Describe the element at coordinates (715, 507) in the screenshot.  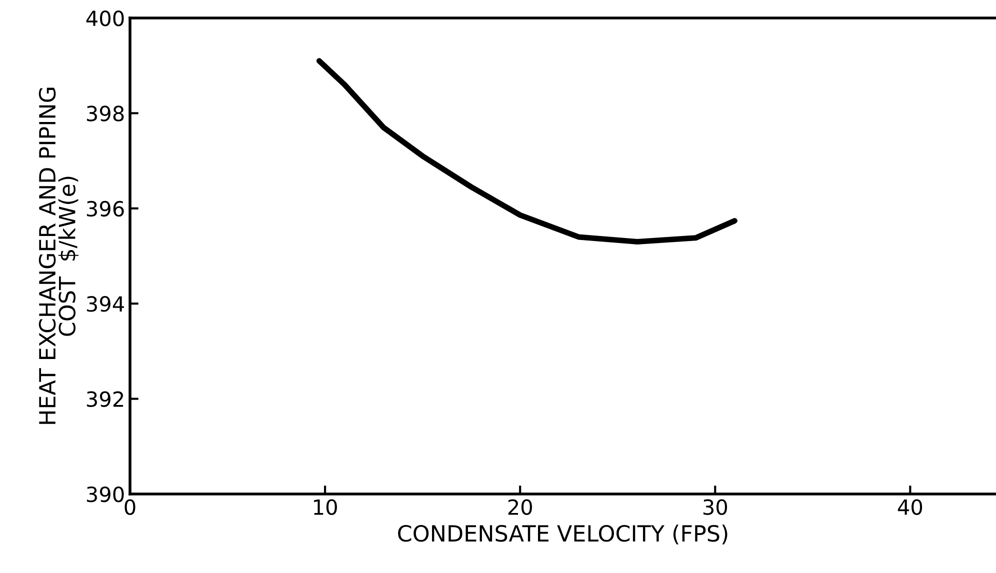
I see `x-tick-label: 30` at that location.